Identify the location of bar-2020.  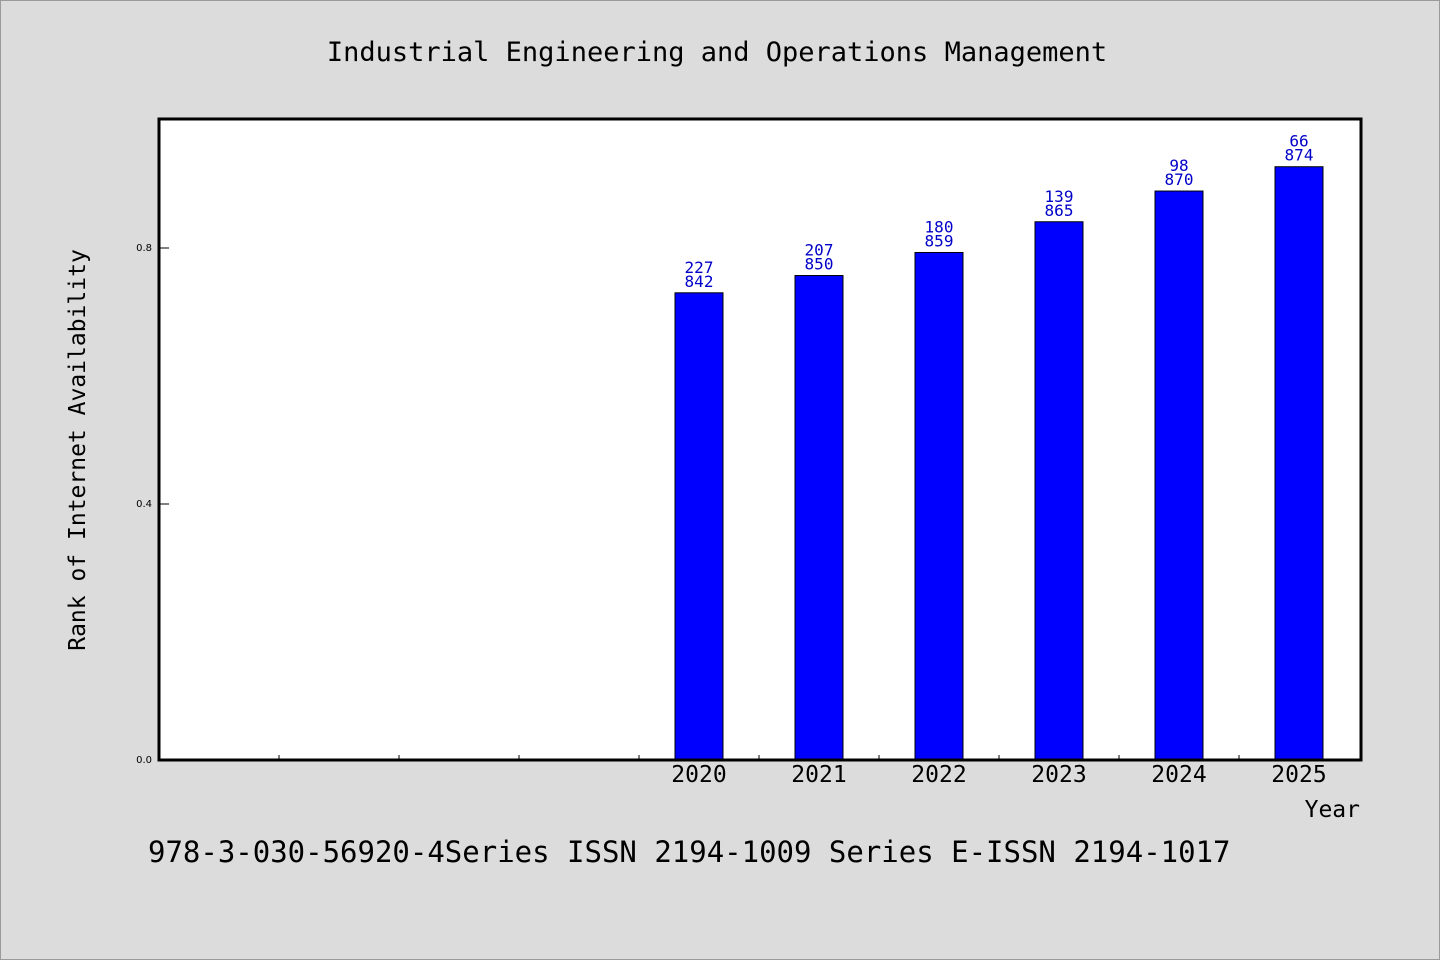
(699, 526).